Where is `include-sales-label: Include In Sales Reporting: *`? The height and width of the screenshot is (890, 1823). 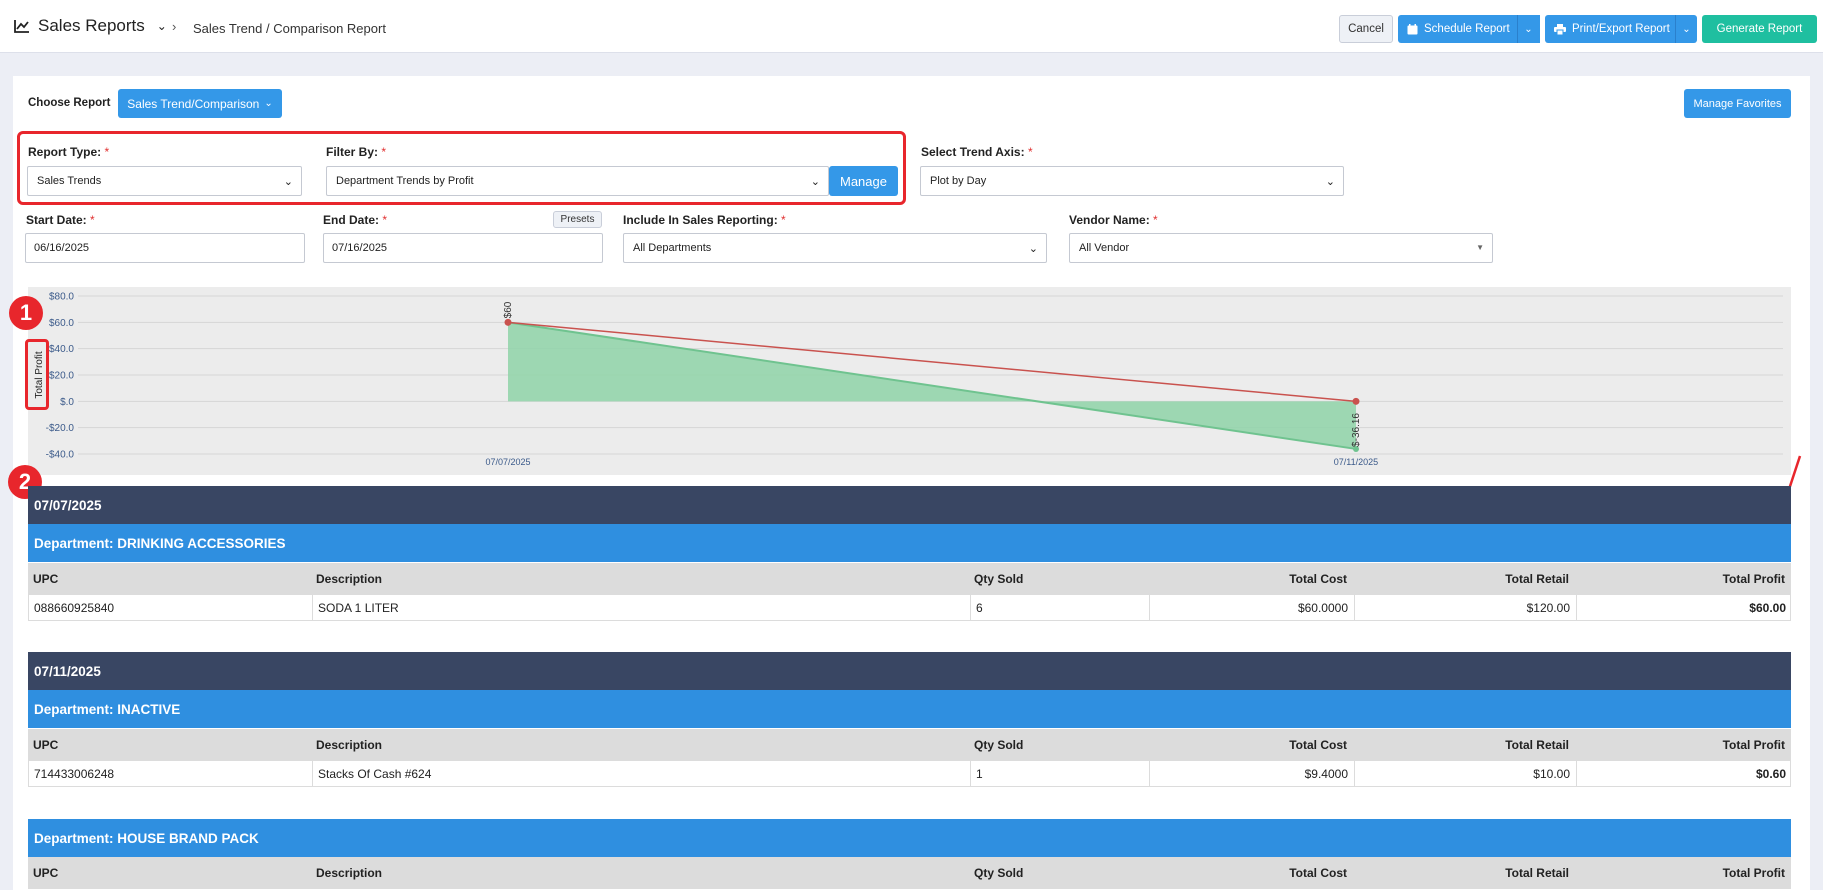
include-sales-label: Include In Sales Reporting: * is located at coordinates (704, 220).